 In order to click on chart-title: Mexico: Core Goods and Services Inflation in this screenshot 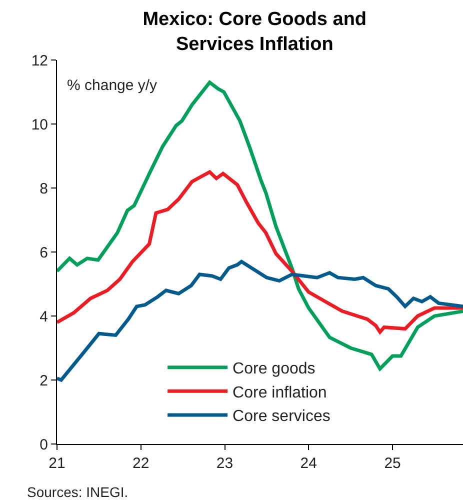, I will do `click(254, 32)`.